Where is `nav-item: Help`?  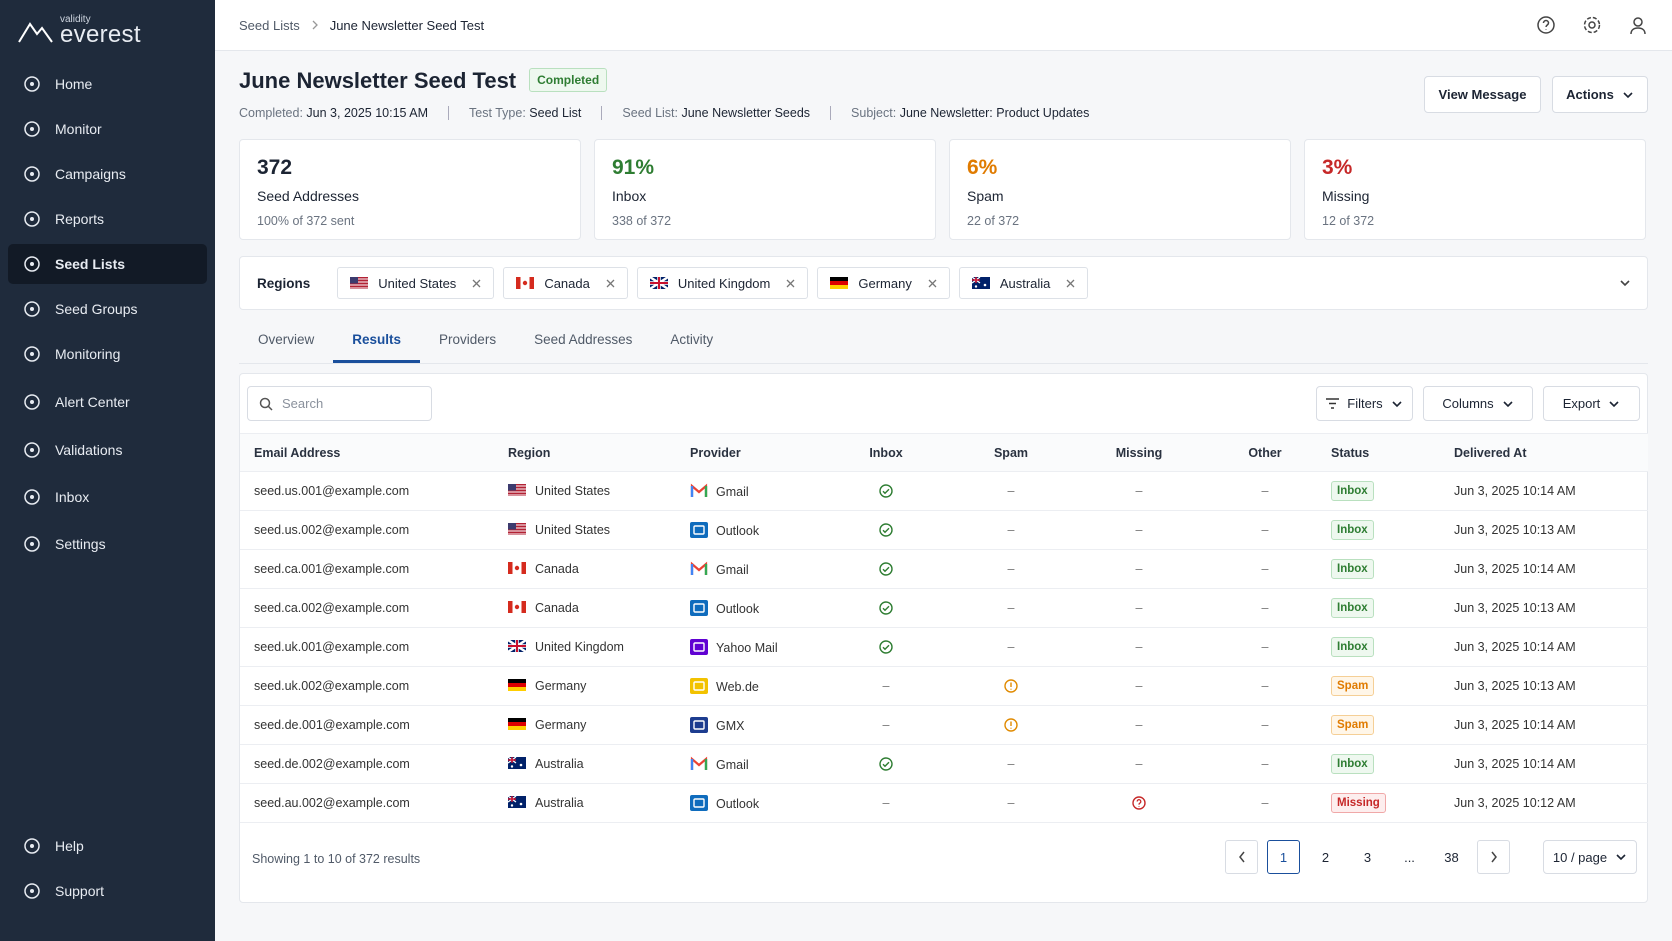 nav-item: Help is located at coordinates (107, 846).